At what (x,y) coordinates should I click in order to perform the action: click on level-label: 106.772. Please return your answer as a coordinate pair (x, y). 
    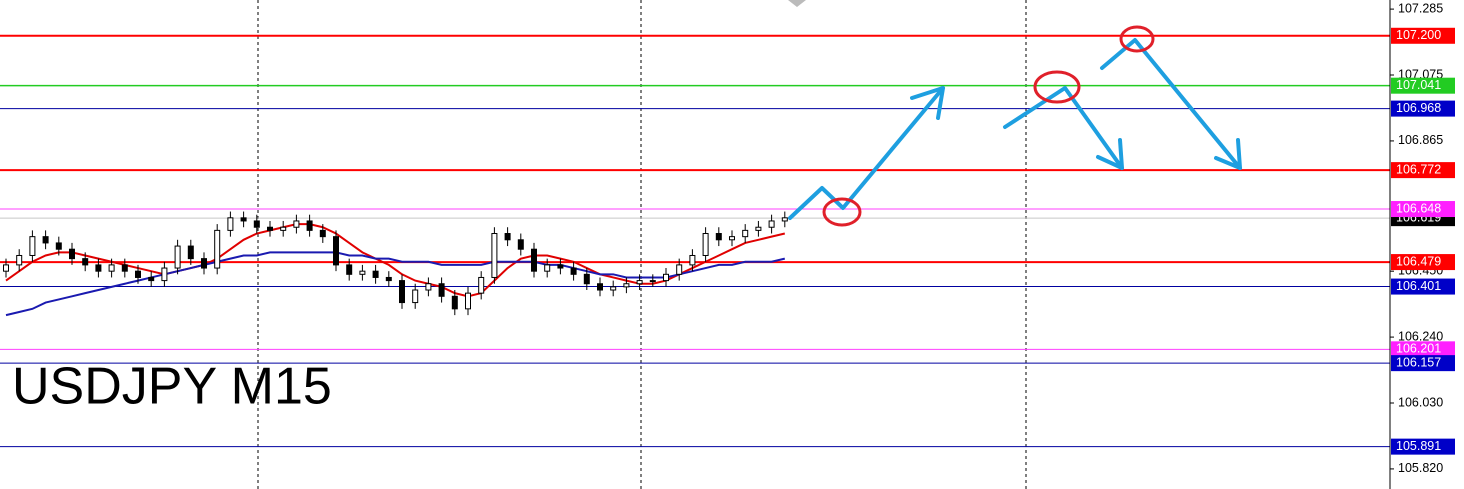
    Looking at the image, I should click on (1418, 169).